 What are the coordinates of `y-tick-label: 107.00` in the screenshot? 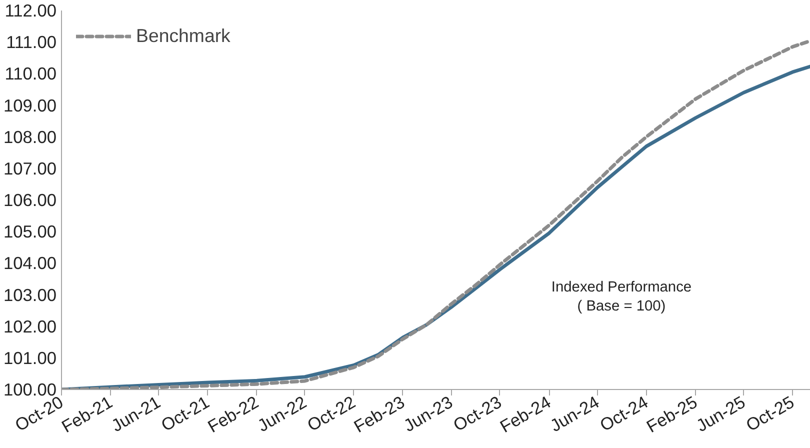 It's located at (30, 168).